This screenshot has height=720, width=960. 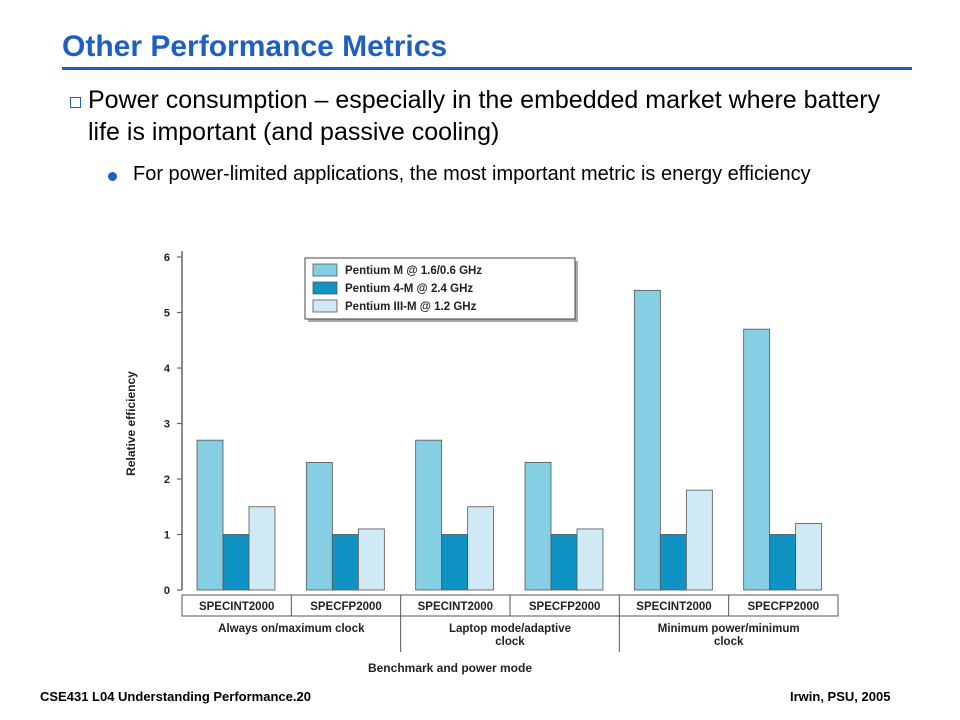 I want to click on y-tick-label: 6, so click(x=167, y=258).